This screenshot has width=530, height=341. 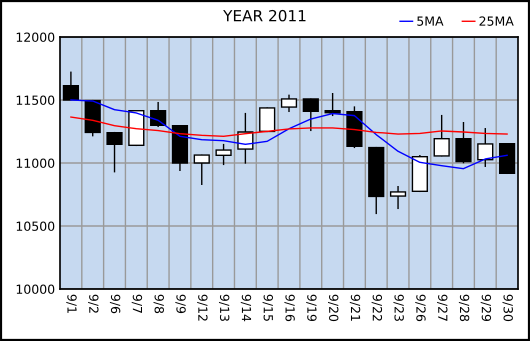 What do you see at coordinates (289, 308) in the screenshot?
I see `x-tick-label: 9/16` at bounding box center [289, 308].